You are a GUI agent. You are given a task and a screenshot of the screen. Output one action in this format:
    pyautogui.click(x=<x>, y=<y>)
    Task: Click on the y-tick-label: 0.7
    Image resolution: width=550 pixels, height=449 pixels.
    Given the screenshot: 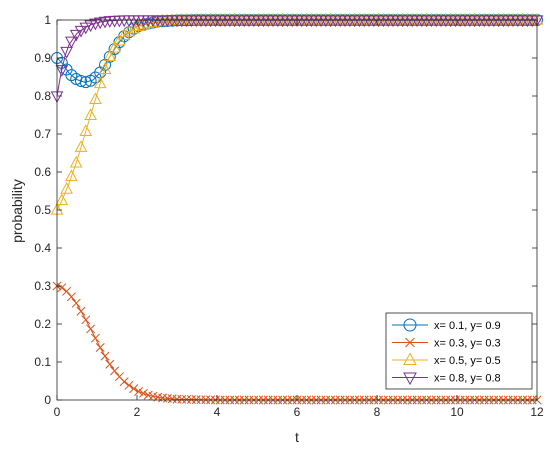 What is the action you would take?
    pyautogui.click(x=42, y=134)
    